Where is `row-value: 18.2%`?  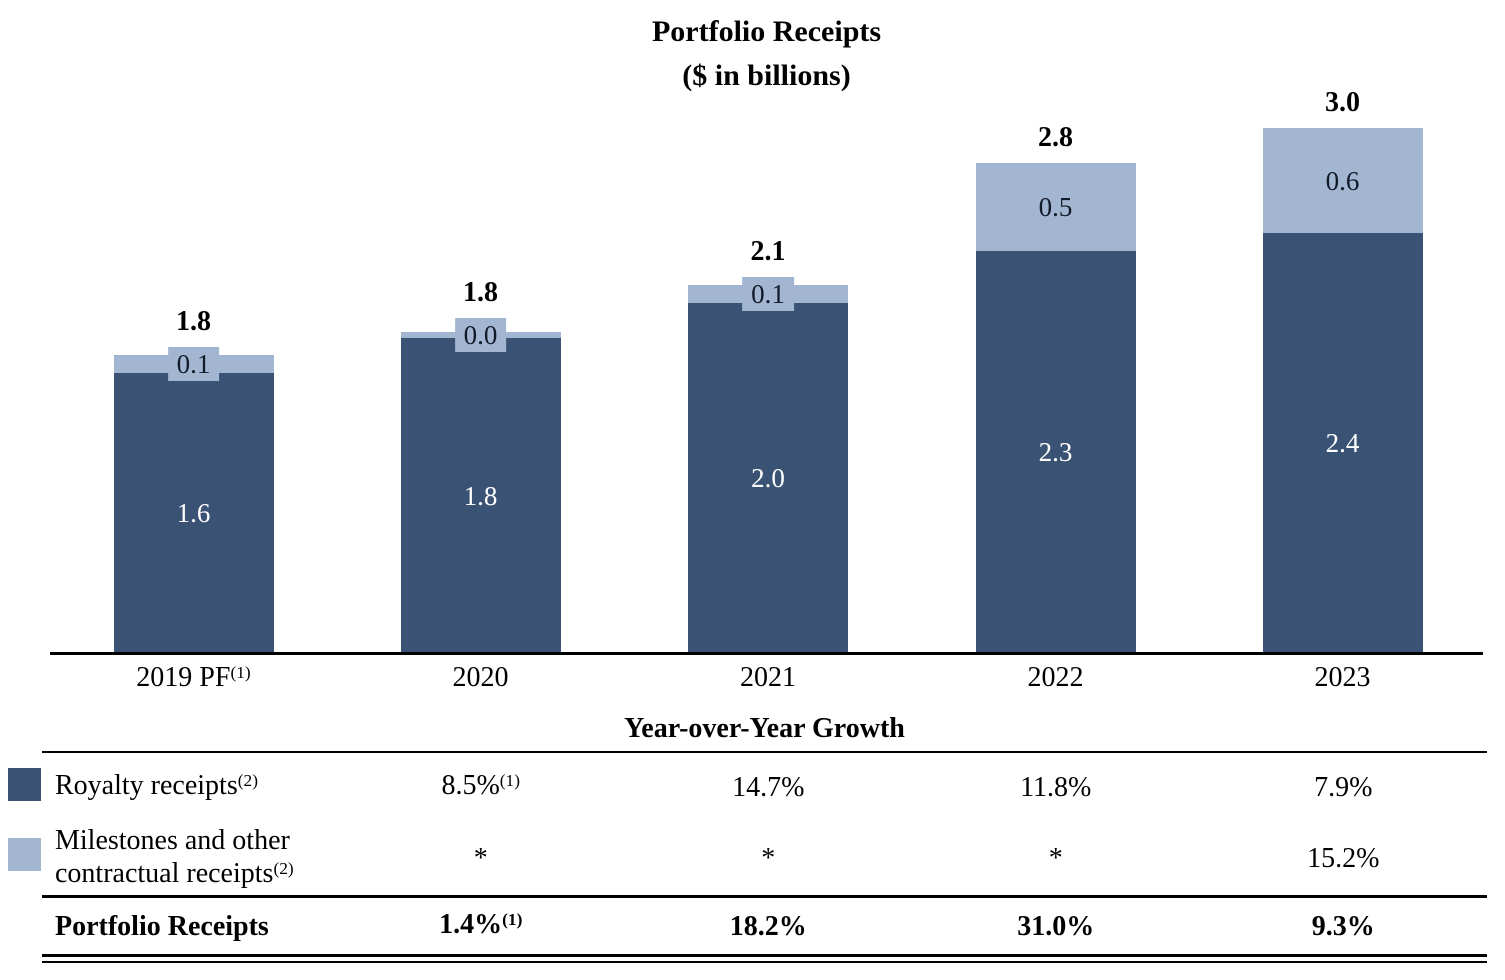
row-value: 18.2% is located at coordinates (768, 926).